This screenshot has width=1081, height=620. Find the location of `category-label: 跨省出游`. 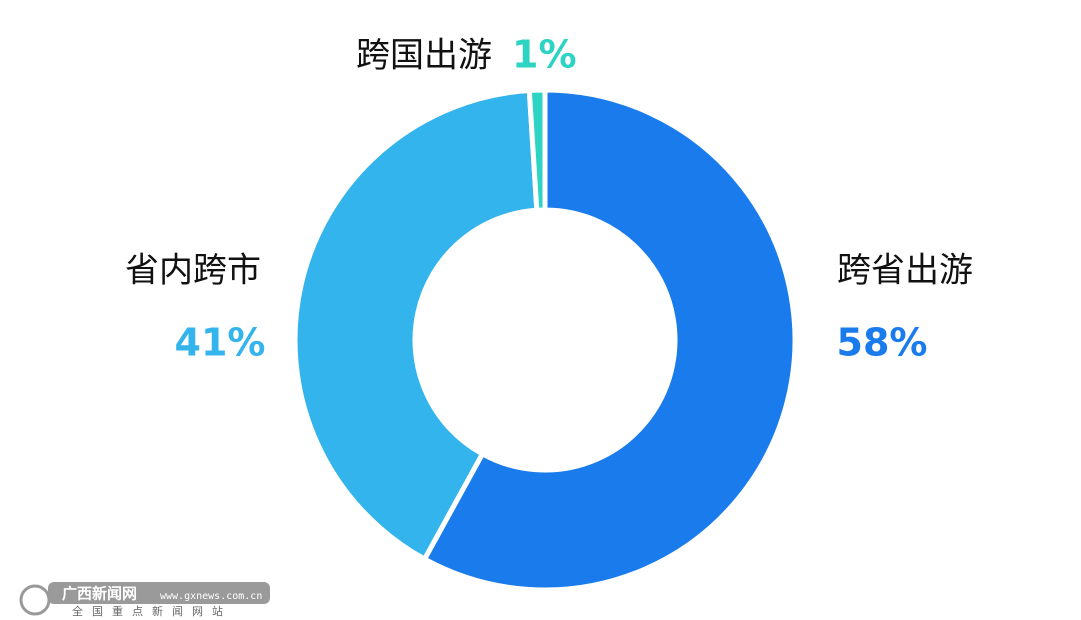

category-label: 跨省出游 is located at coordinates (905, 271).